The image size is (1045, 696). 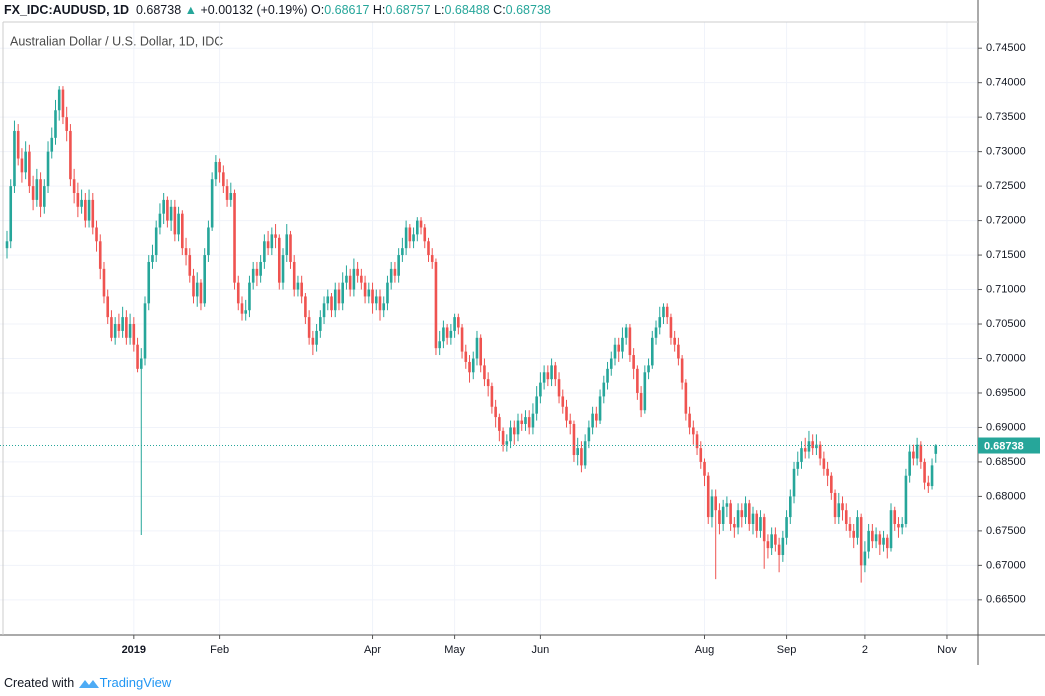 What do you see at coordinates (1006, 255) in the screenshot?
I see `y-tick-label: 0.71500` at bounding box center [1006, 255].